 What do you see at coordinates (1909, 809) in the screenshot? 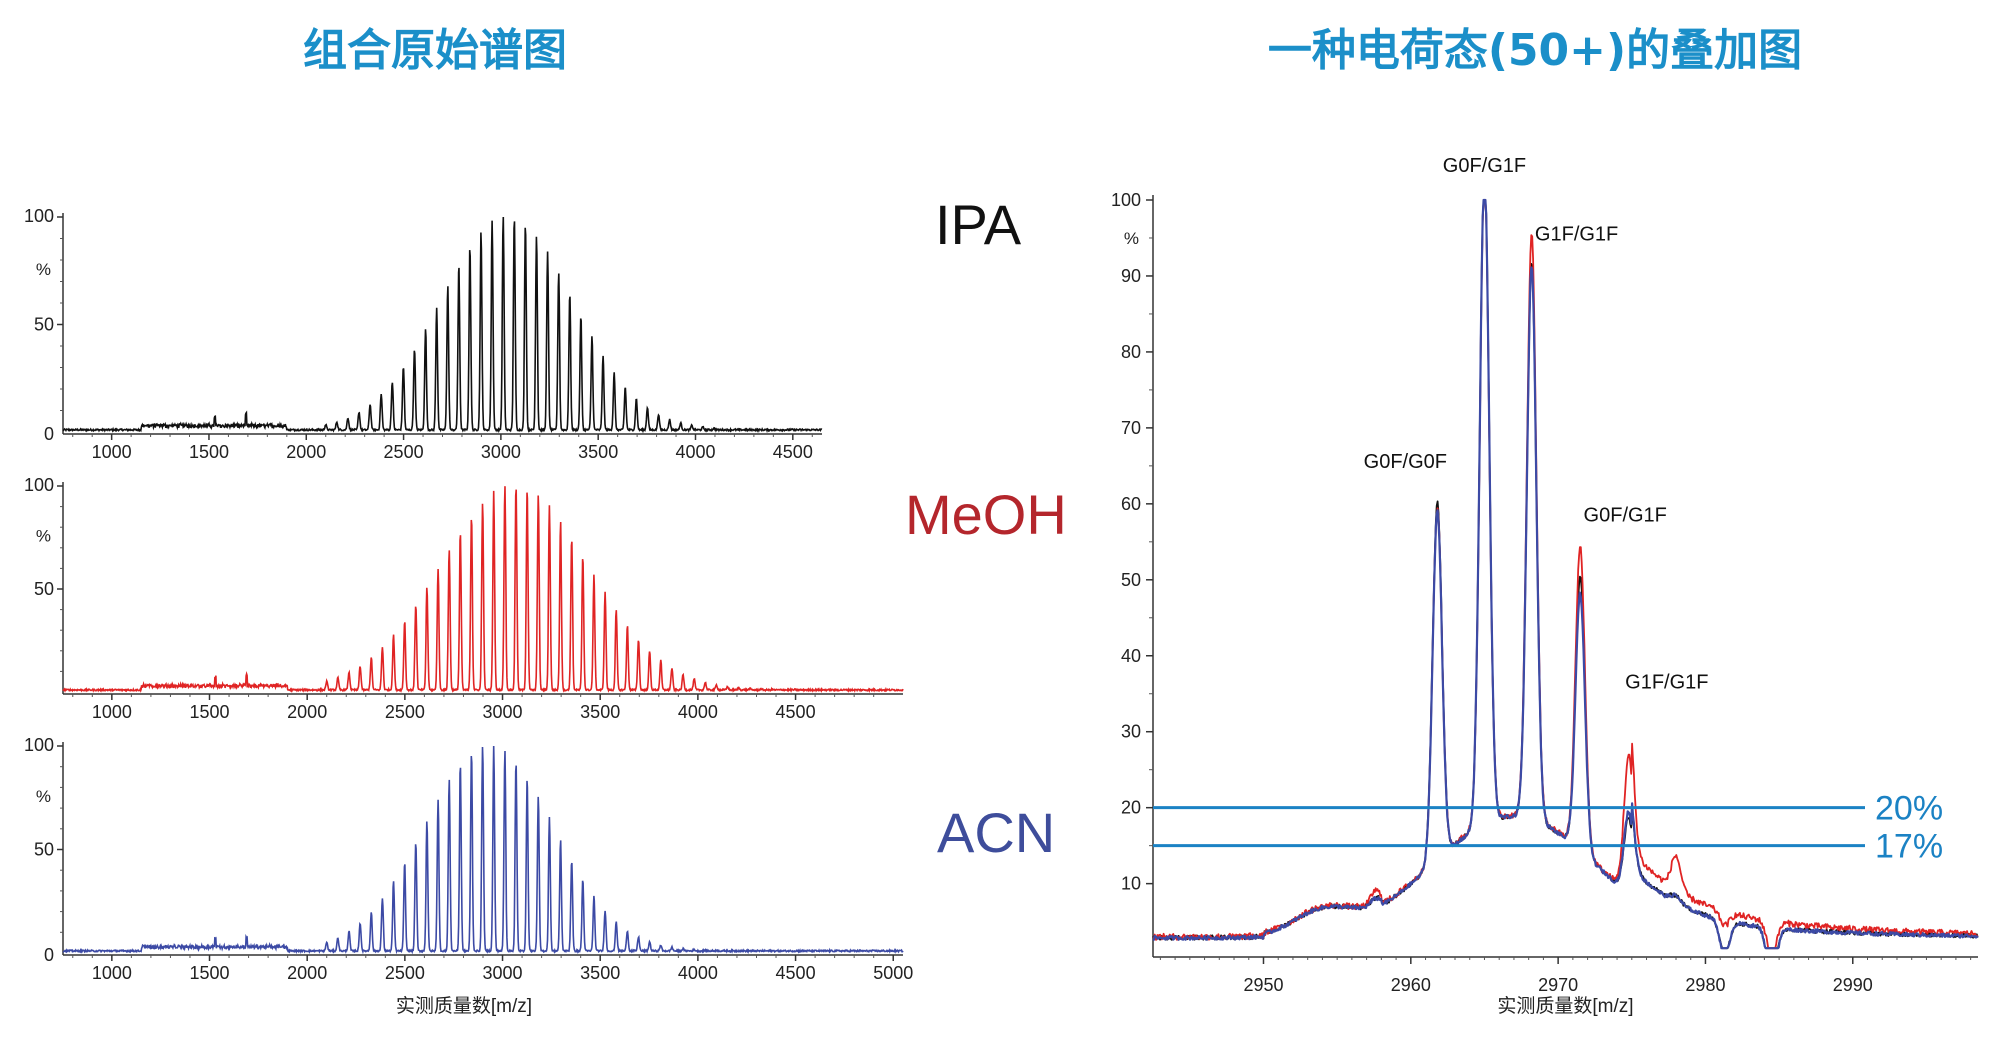
I see `threshold-label: 20%` at bounding box center [1909, 809].